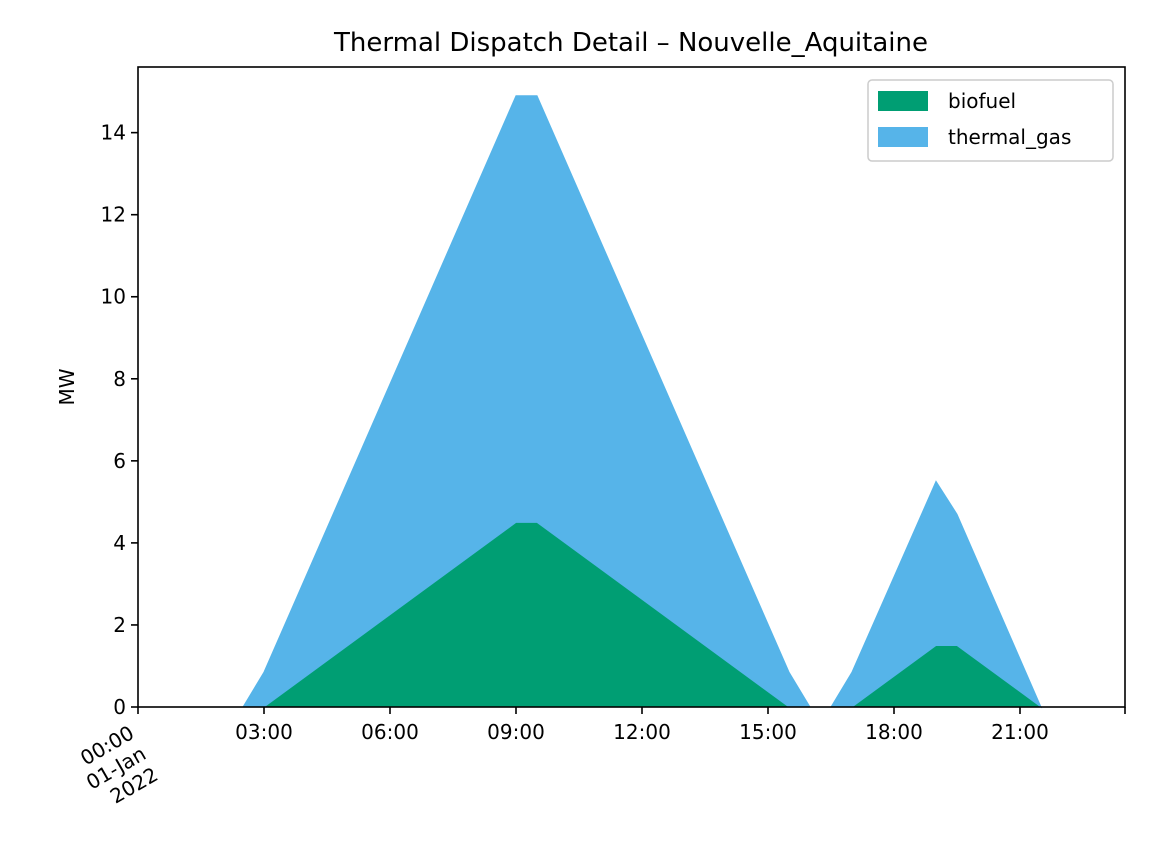 The image size is (1152, 864). What do you see at coordinates (119, 625) in the screenshot?
I see `y-tick-label: 2` at bounding box center [119, 625].